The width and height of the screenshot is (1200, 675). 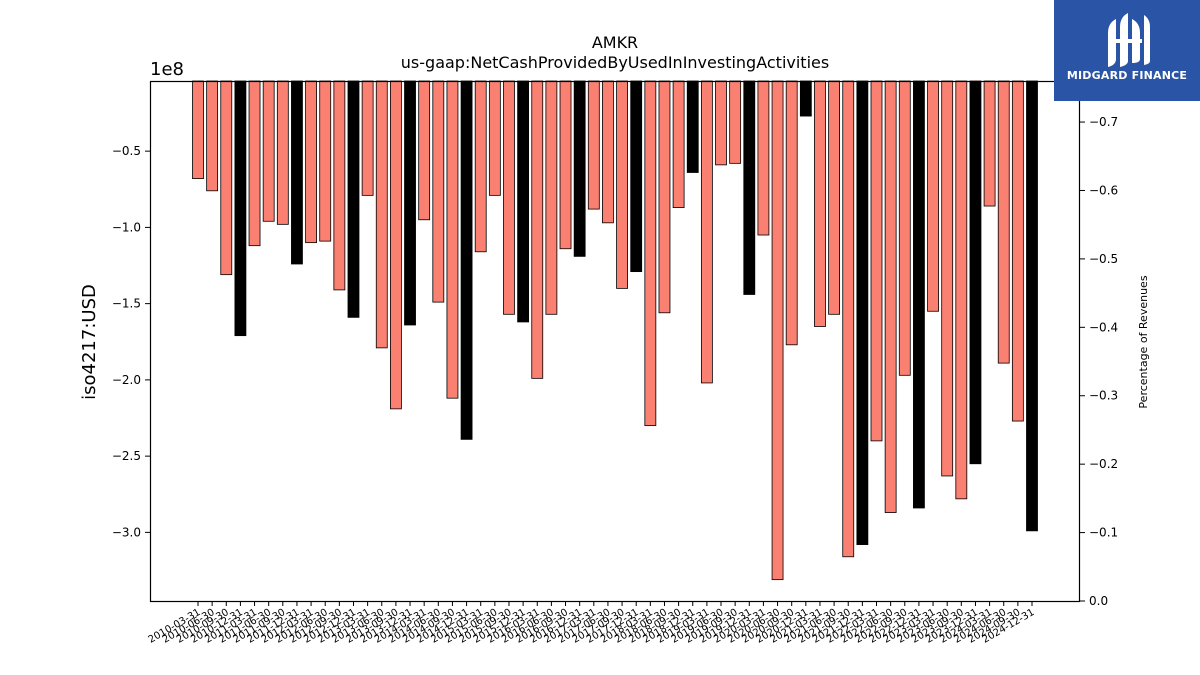 I want to click on y-tick-label: −0.5, so click(x=126, y=151).